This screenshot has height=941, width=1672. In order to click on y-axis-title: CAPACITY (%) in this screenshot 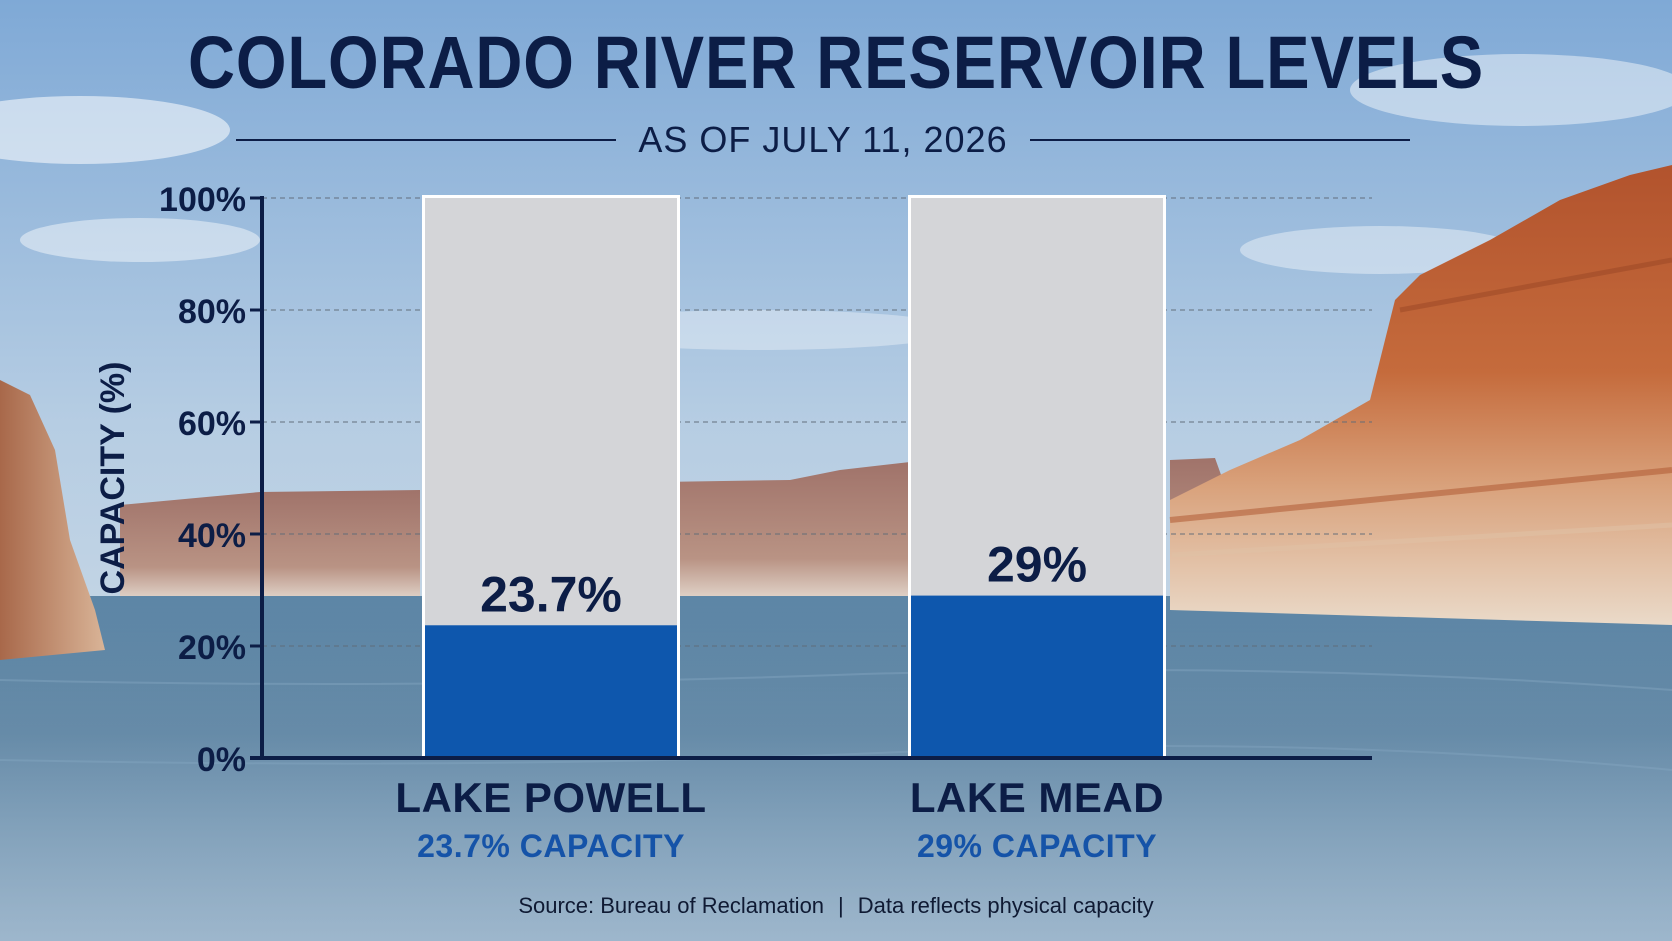, I will do `click(113, 478)`.